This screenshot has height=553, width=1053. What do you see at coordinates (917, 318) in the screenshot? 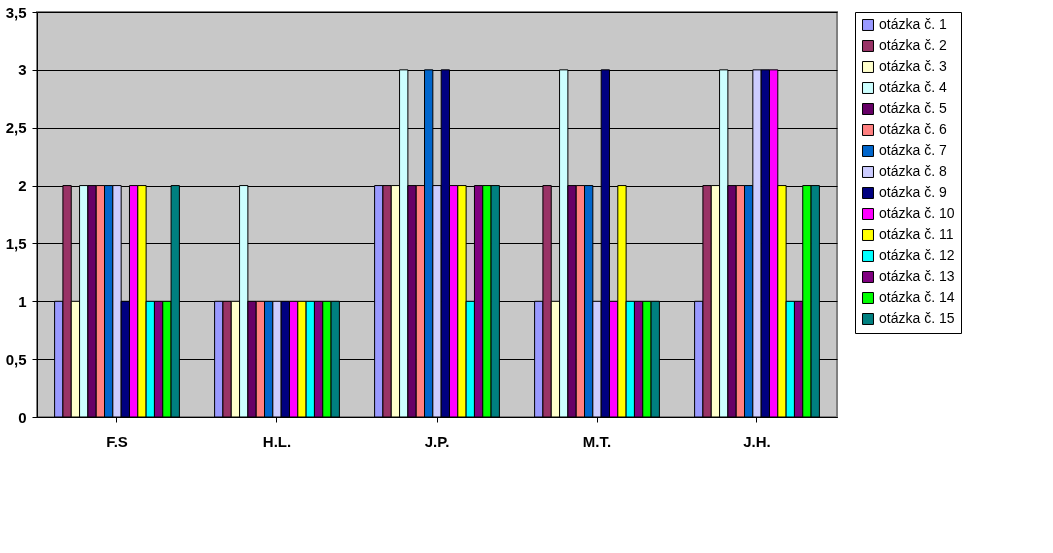
I see `legend-label: otázka č. 15` at bounding box center [917, 318].